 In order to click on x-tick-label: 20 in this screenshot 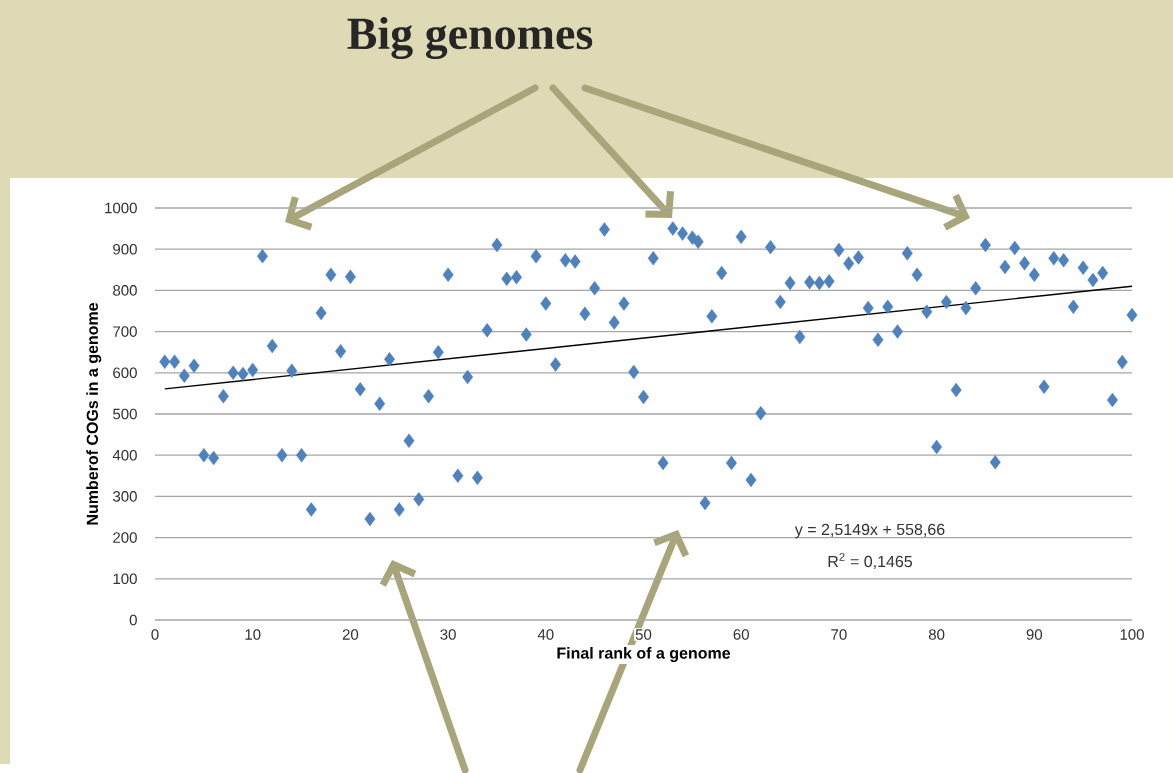, I will do `click(350, 634)`.